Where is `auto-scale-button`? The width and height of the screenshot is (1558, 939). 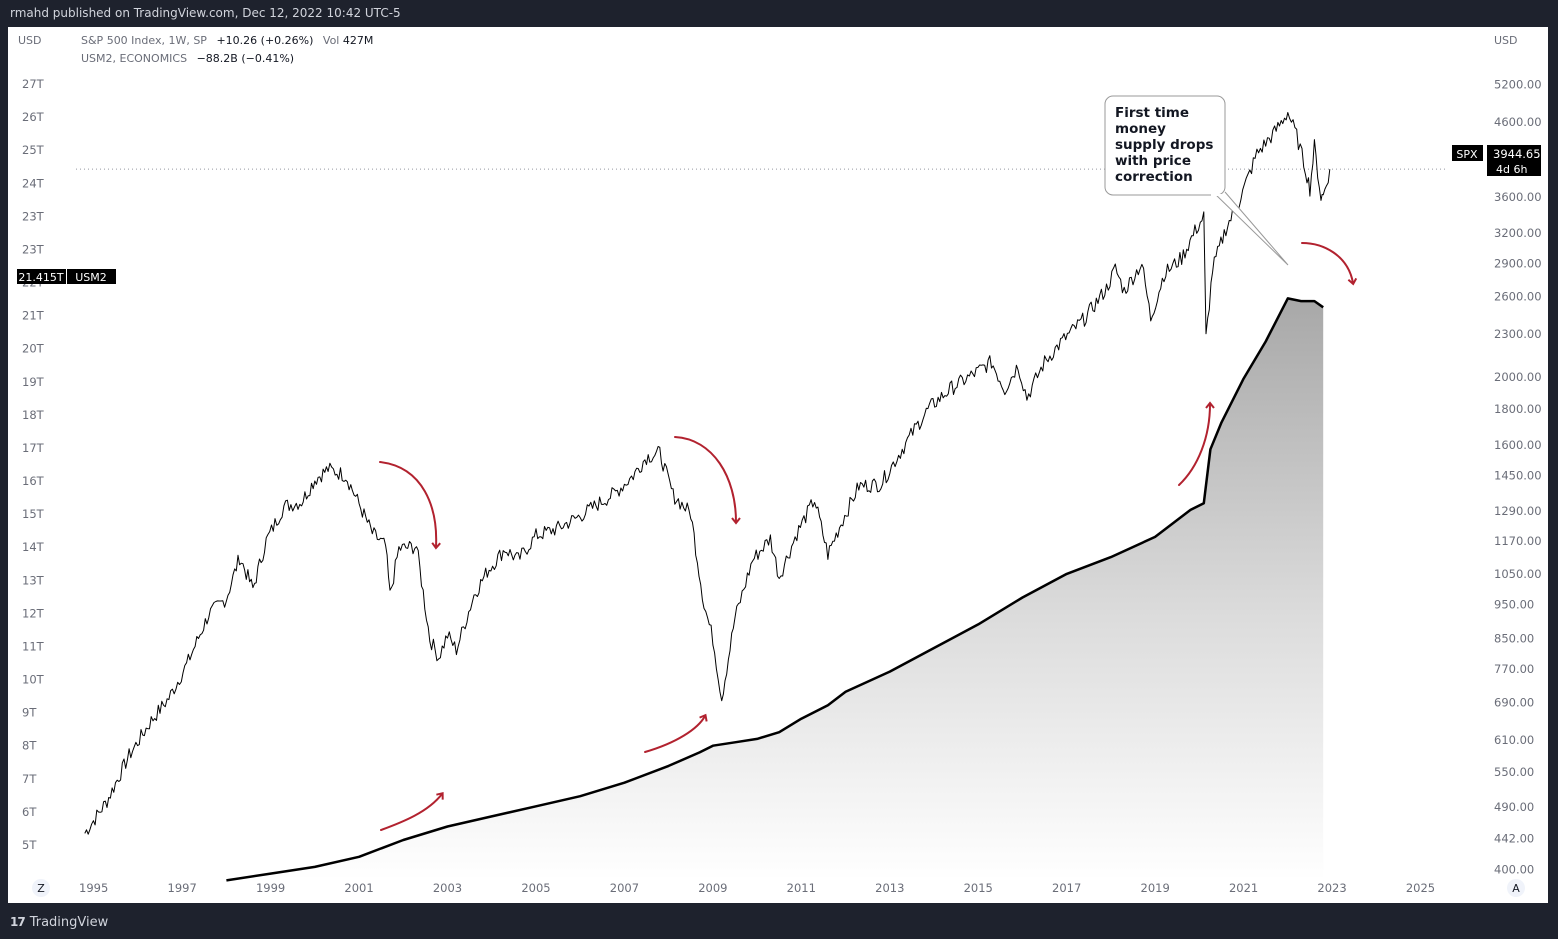 auto-scale-button is located at coordinates (1516, 888).